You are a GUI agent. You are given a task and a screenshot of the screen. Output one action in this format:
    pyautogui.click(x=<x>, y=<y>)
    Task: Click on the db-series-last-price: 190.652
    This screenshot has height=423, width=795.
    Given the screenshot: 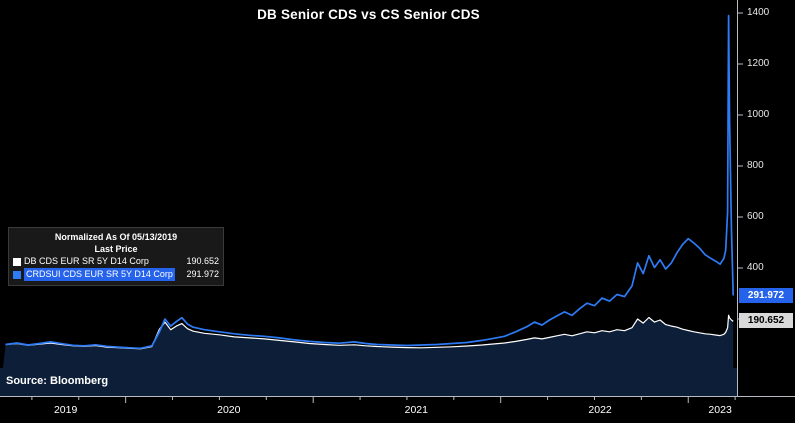 What is the action you would take?
    pyautogui.click(x=202, y=261)
    